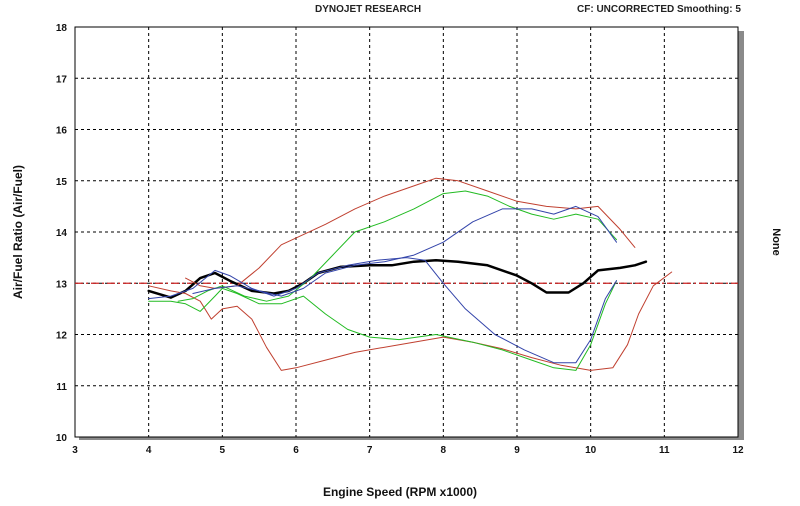 This screenshot has width=800, height=506. I want to click on chart-brand: DYNOJET RESEARCH, so click(368, 9).